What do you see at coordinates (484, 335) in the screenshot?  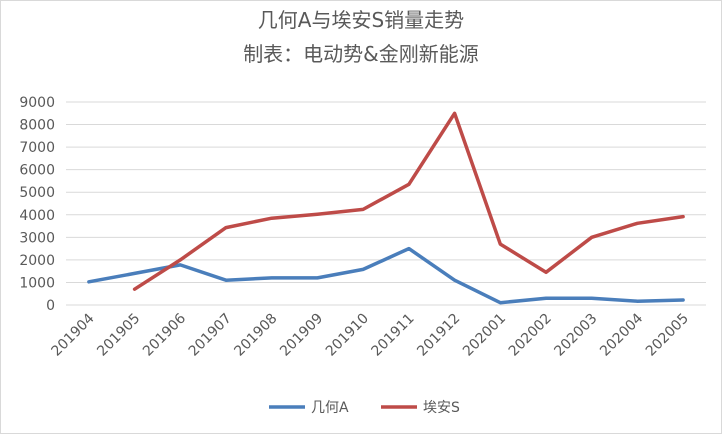 I see `x-tick-label: 202001` at bounding box center [484, 335].